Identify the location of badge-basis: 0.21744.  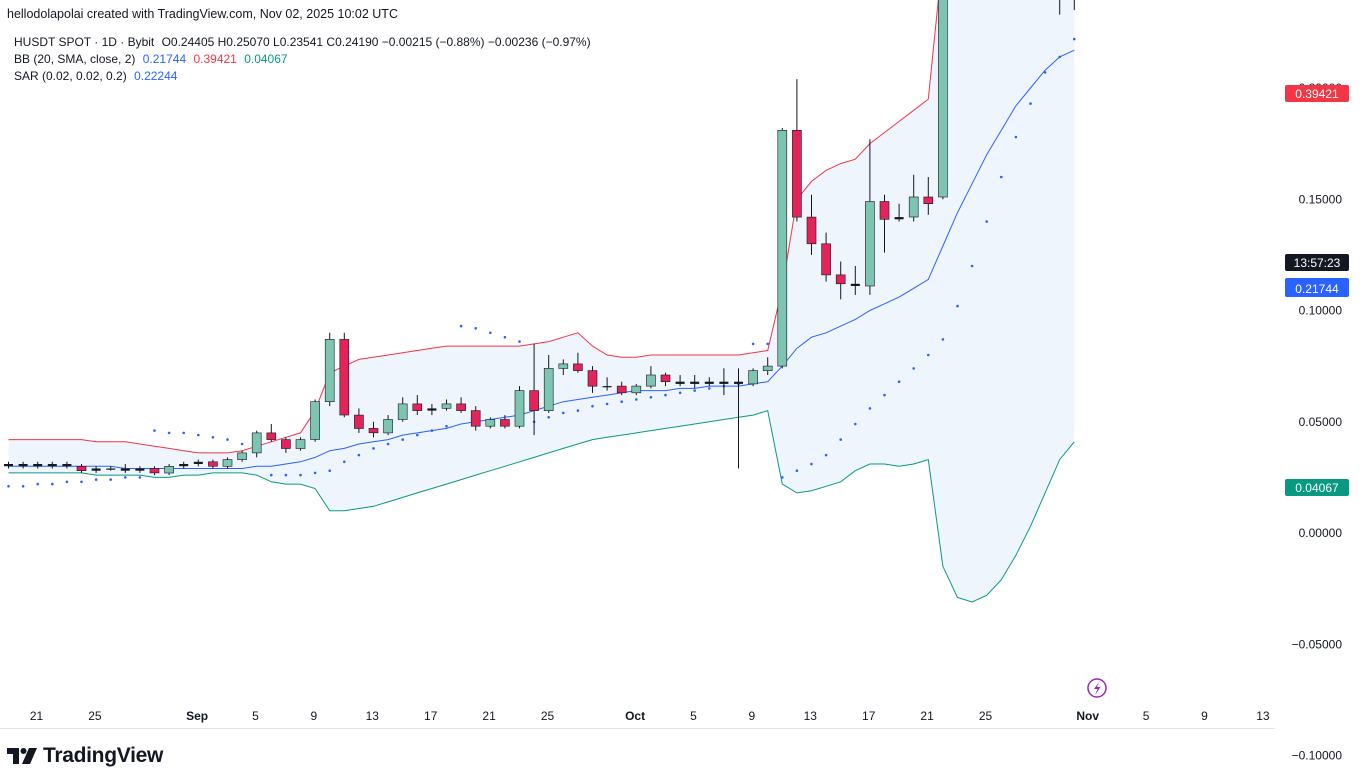
(1317, 287).